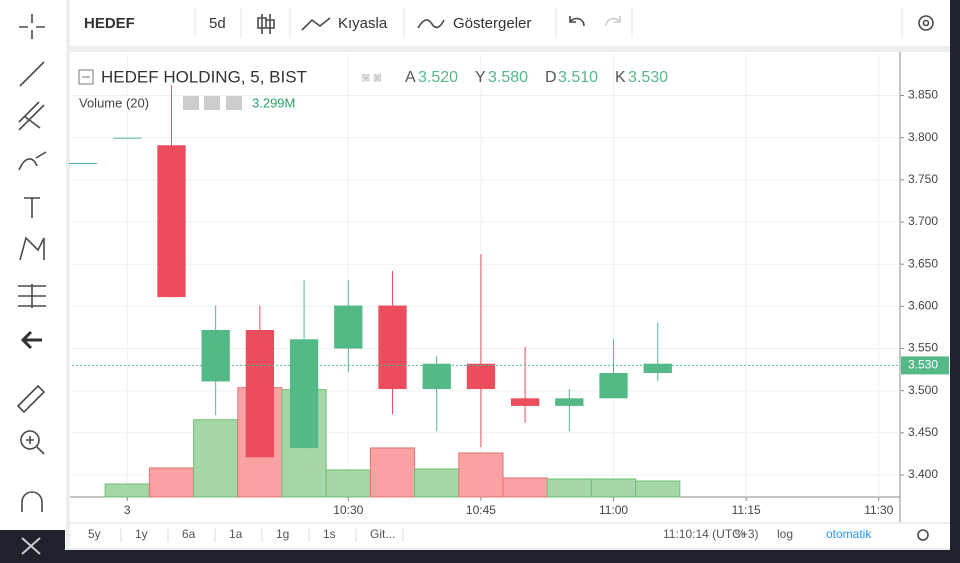 The width and height of the screenshot is (960, 563). I want to click on brush-icon, so click(32, 161).